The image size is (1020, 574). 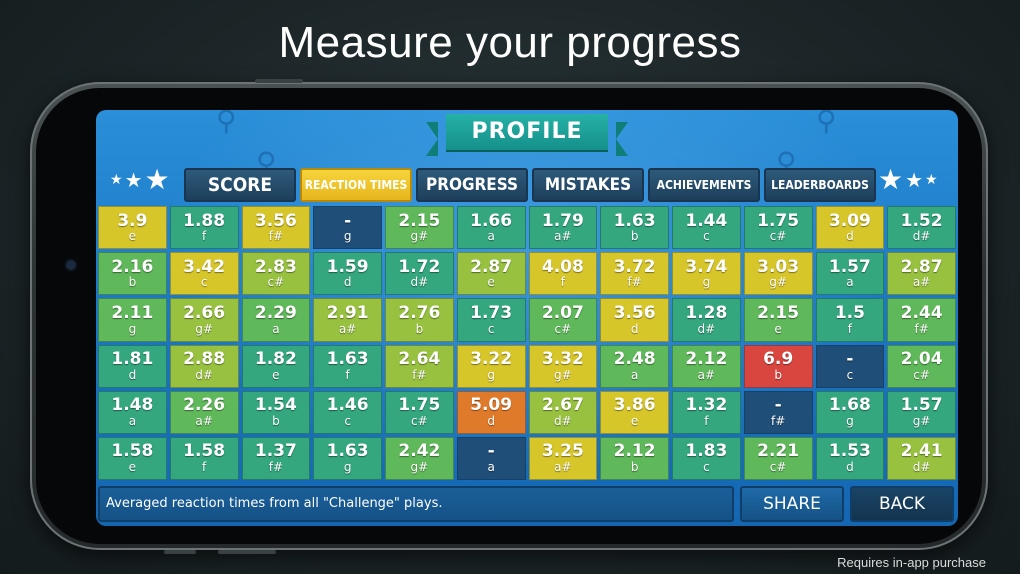 I want to click on grid-cell: 2.83 c#, so click(x=276, y=274).